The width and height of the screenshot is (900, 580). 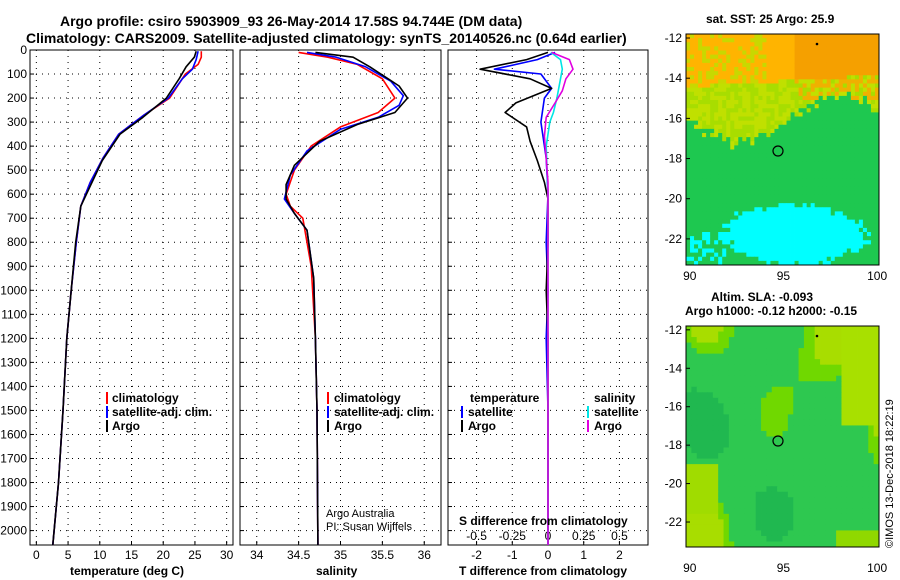 I want to click on depth-tick-label: 1800, so click(x=13, y=483).